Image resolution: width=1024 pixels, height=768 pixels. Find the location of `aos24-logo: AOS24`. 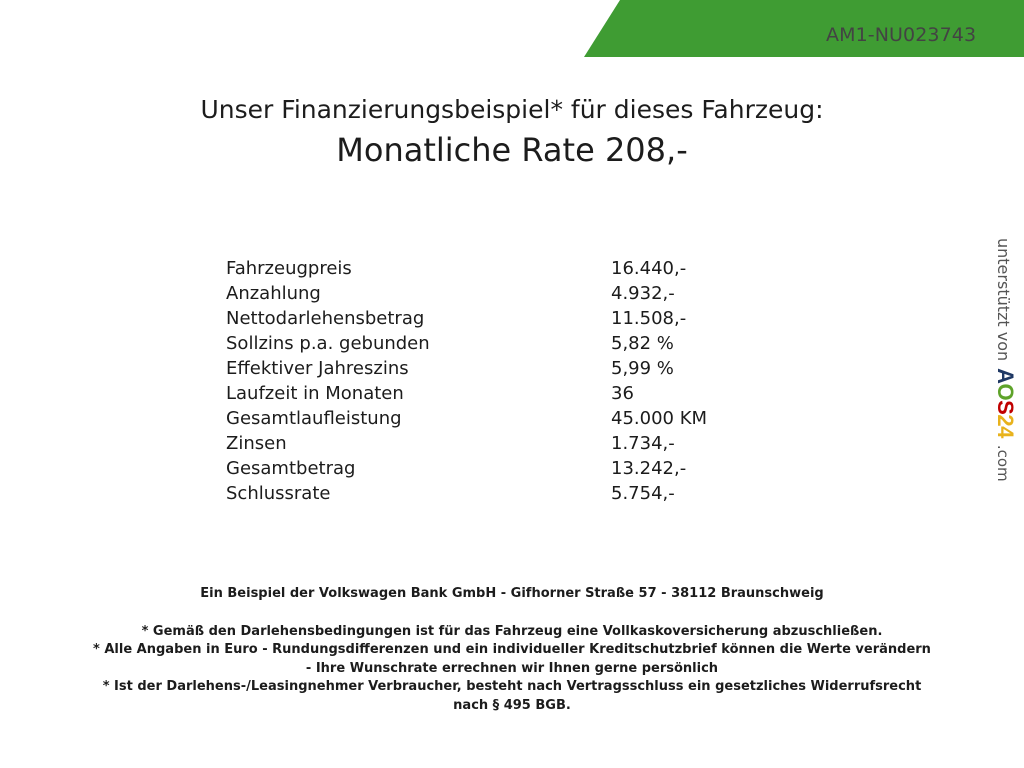

aos24-logo: AOS24 is located at coordinates (1005, 403).